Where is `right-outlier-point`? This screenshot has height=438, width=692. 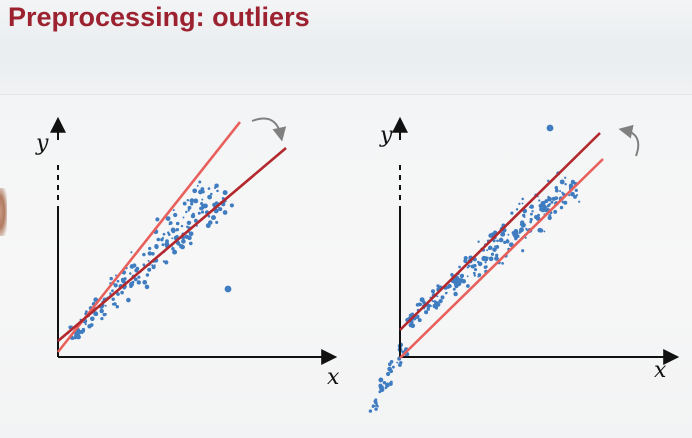
right-outlier-point is located at coordinates (550, 128).